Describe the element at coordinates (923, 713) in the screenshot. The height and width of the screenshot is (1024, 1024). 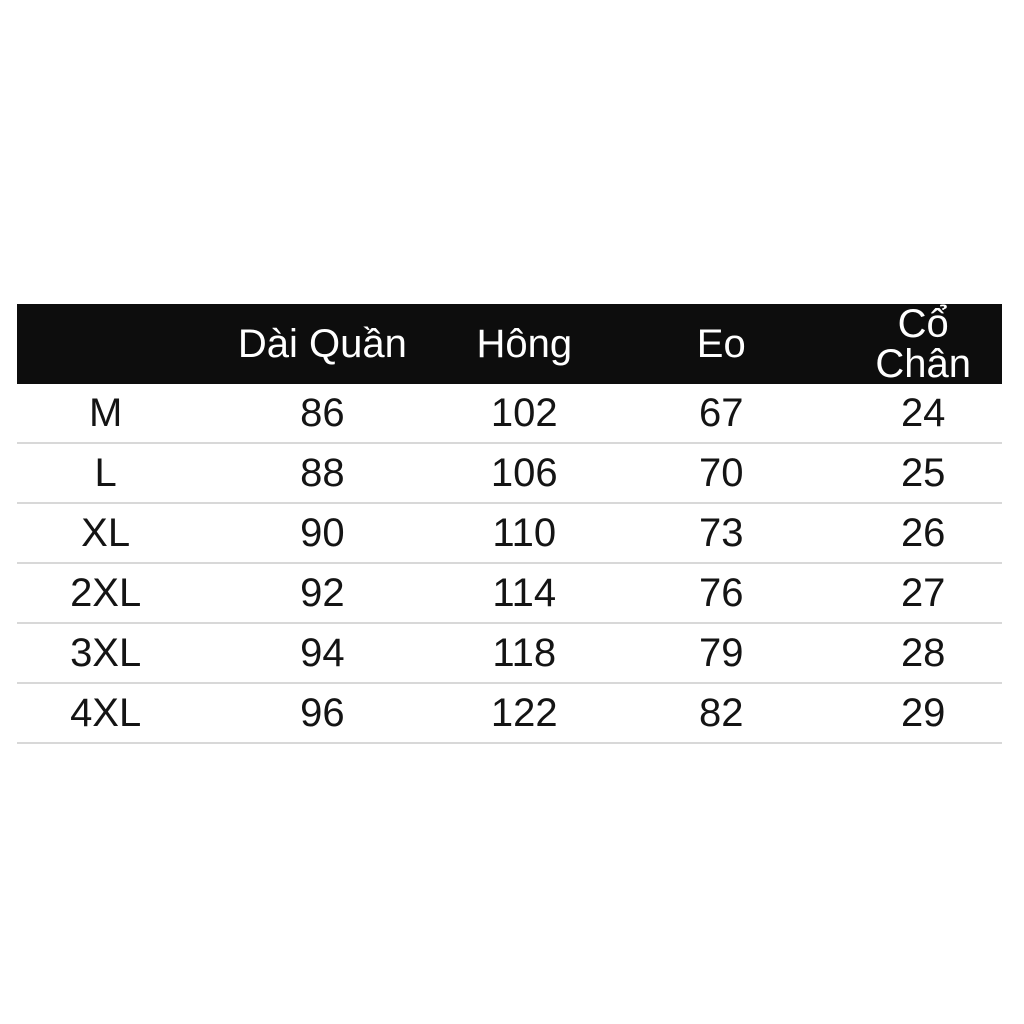
I see `table-cell: 29` at that location.